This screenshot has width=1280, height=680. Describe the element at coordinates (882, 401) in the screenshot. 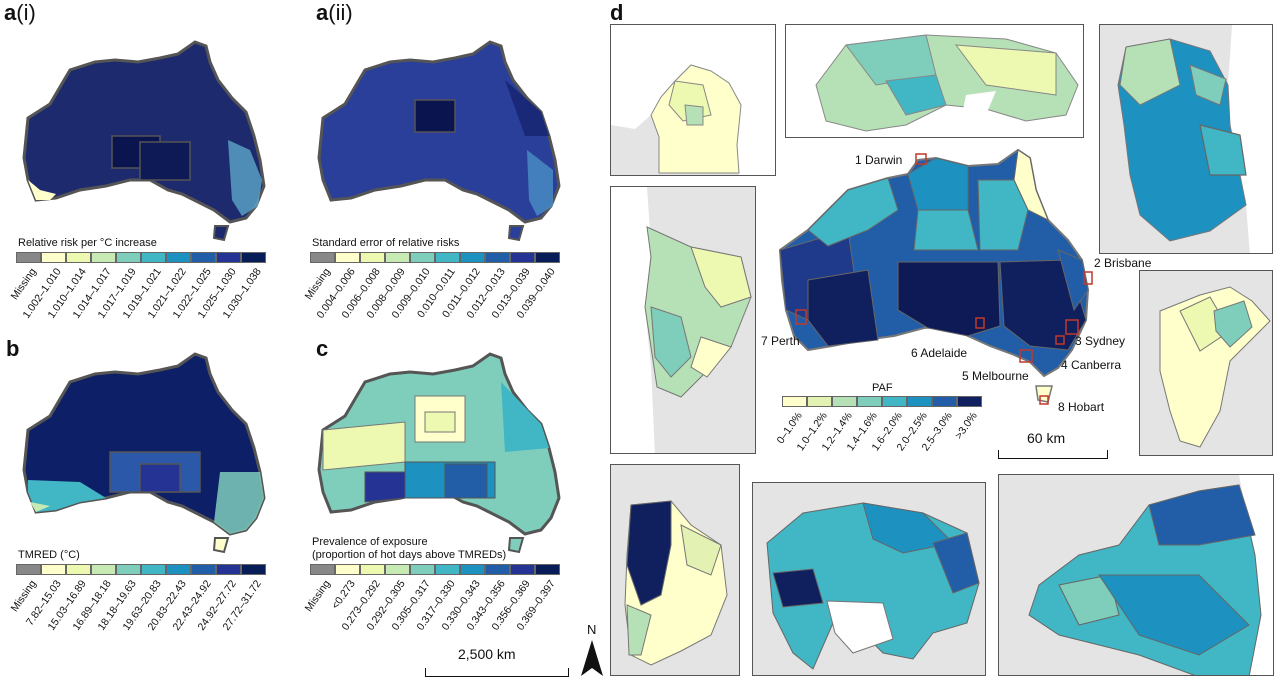

I see `legend-swatches-paf` at that location.